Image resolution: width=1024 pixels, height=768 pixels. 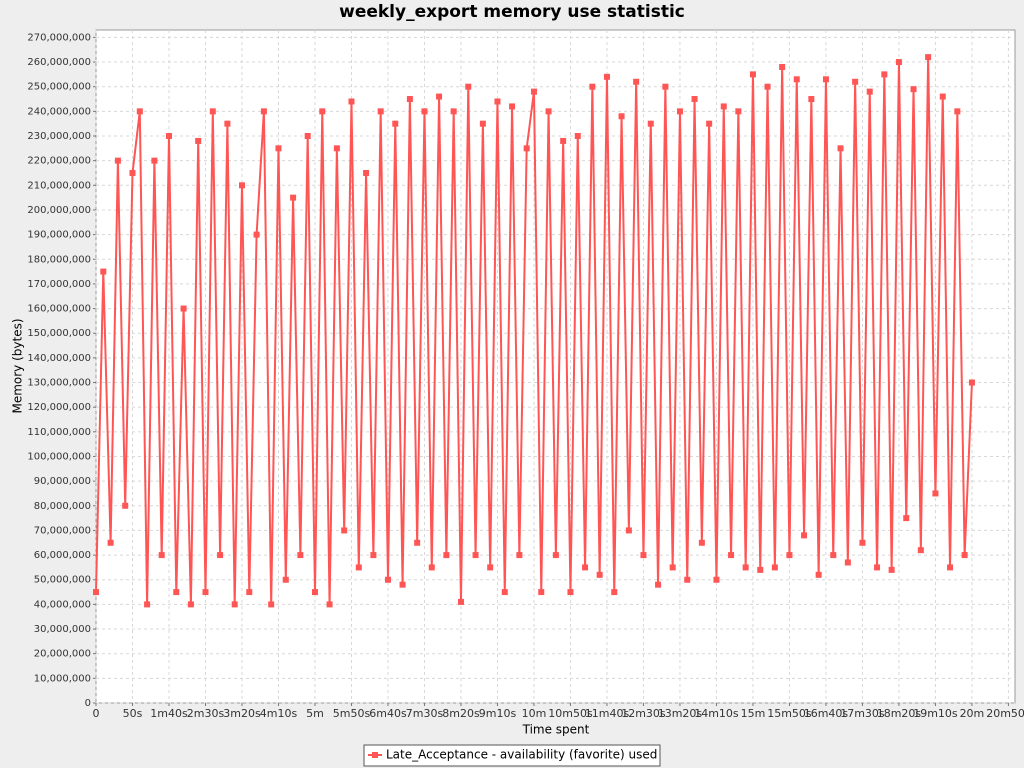 What do you see at coordinates (62, 506) in the screenshot?
I see `y-tick-label: 80,000,000` at bounding box center [62, 506].